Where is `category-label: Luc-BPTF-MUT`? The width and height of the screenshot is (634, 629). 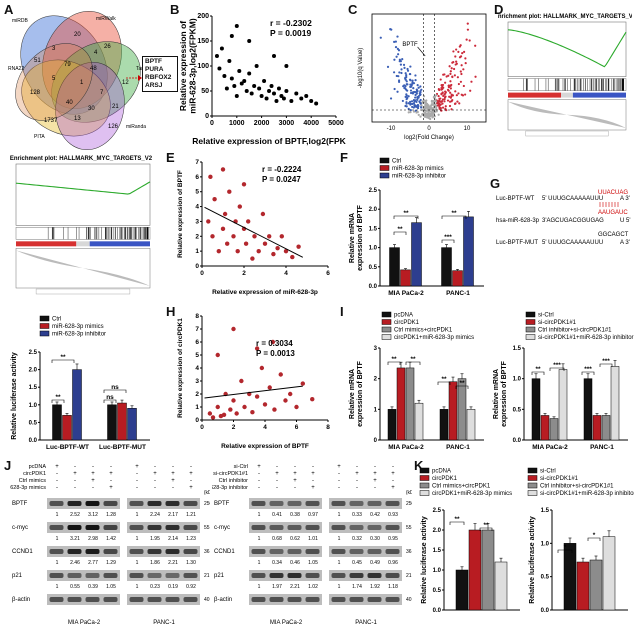
category-label: Luc-BPTF-MUT is located at coordinates (122, 447).